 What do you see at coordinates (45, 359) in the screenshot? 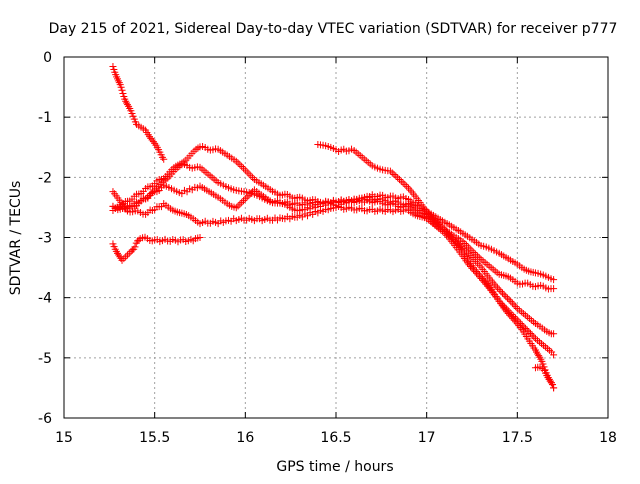
I see `y-tick-label: -5` at bounding box center [45, 359].